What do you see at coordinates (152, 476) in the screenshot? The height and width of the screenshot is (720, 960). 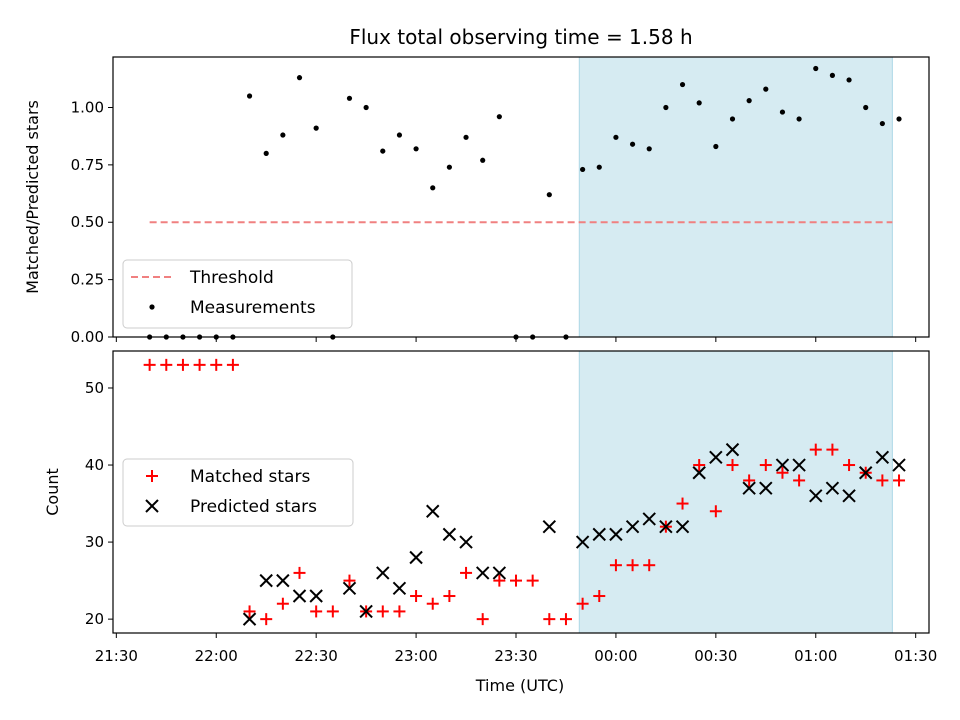 I see `legend-matched-swatch` at bounding box center [152, 476].